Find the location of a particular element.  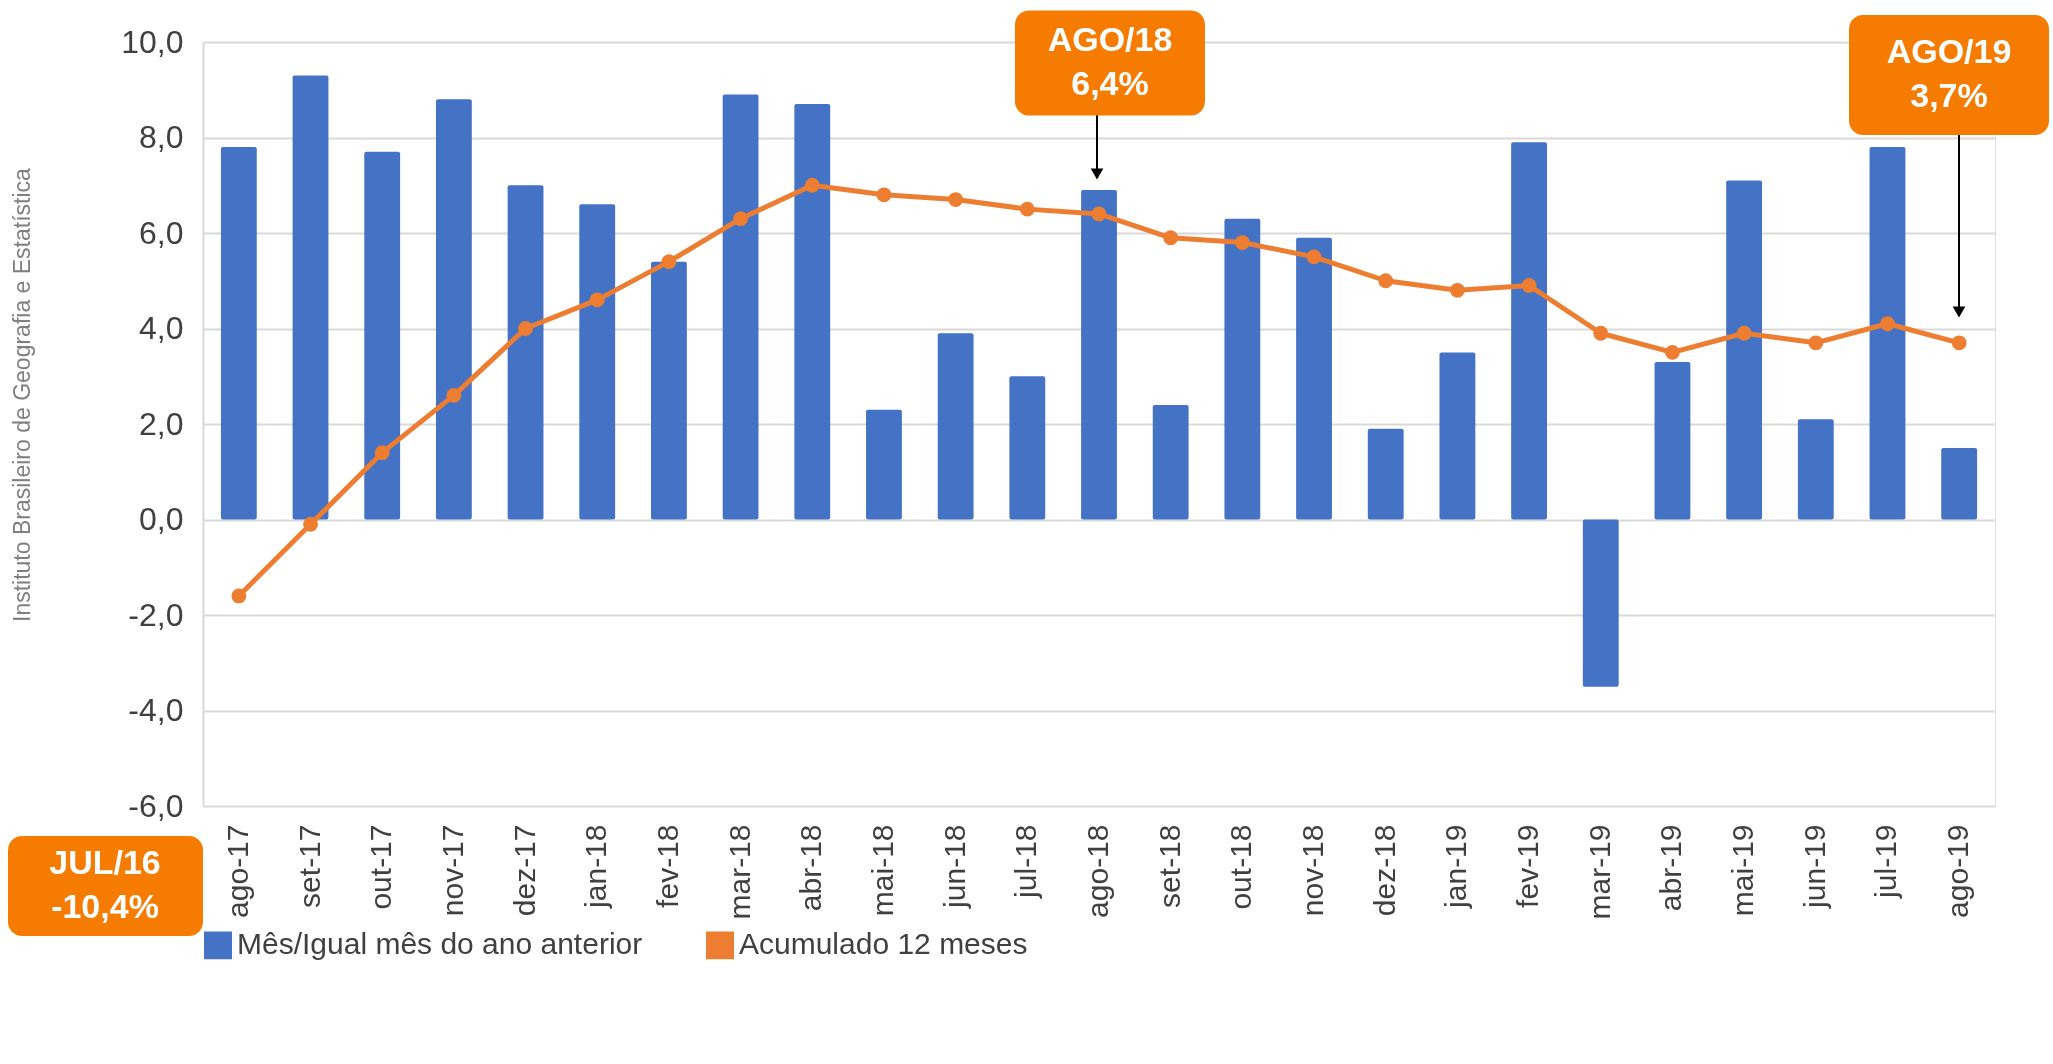

y-tick-label: 6,0 is located at coordinates (161, 232).